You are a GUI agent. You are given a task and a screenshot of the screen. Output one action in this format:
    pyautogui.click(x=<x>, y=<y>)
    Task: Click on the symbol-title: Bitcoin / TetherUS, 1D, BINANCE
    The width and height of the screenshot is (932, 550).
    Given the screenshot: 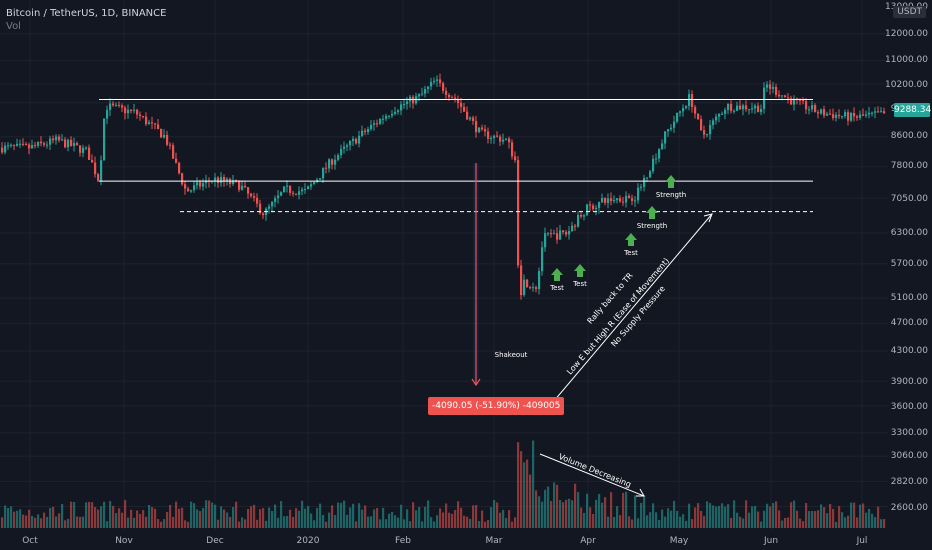 What is the action you would take?
    pyautogui.click(x=86, y=13)
    